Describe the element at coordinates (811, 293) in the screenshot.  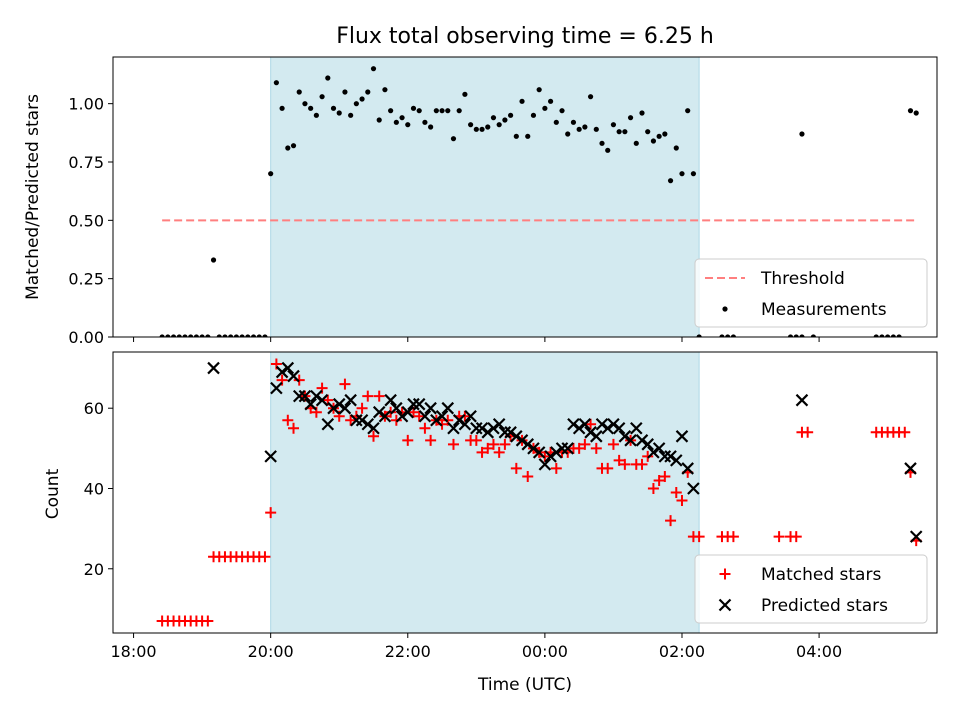
I see `top-legend: Threshold Measurements` at that location.